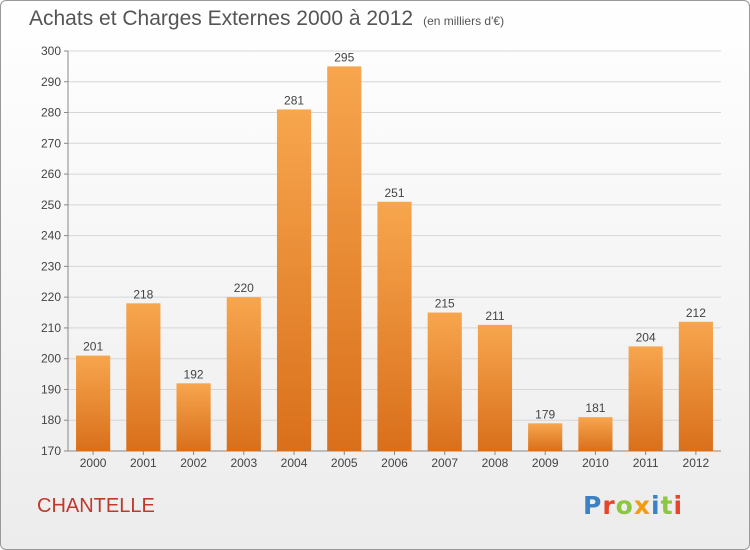 The width and height of the screenshot is (750, 550). I want to click on proxiti-logo: Proxiti, so click(633, 505).